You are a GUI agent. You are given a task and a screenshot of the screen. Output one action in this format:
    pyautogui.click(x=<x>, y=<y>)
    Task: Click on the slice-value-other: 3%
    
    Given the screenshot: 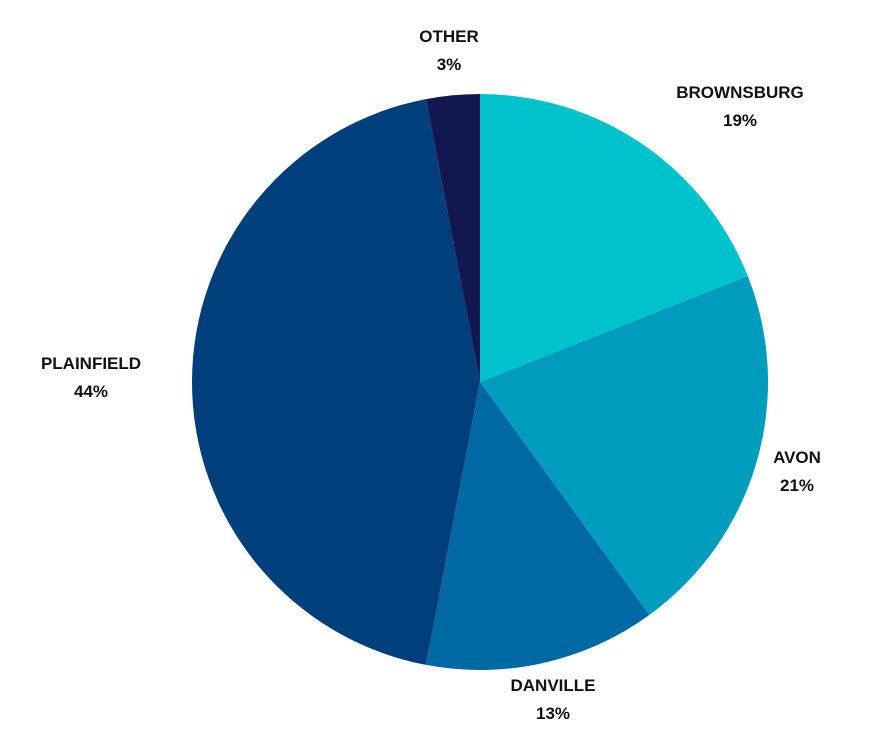 What is the action you would take?
    pyautogui.click(x=449, y=64)
    